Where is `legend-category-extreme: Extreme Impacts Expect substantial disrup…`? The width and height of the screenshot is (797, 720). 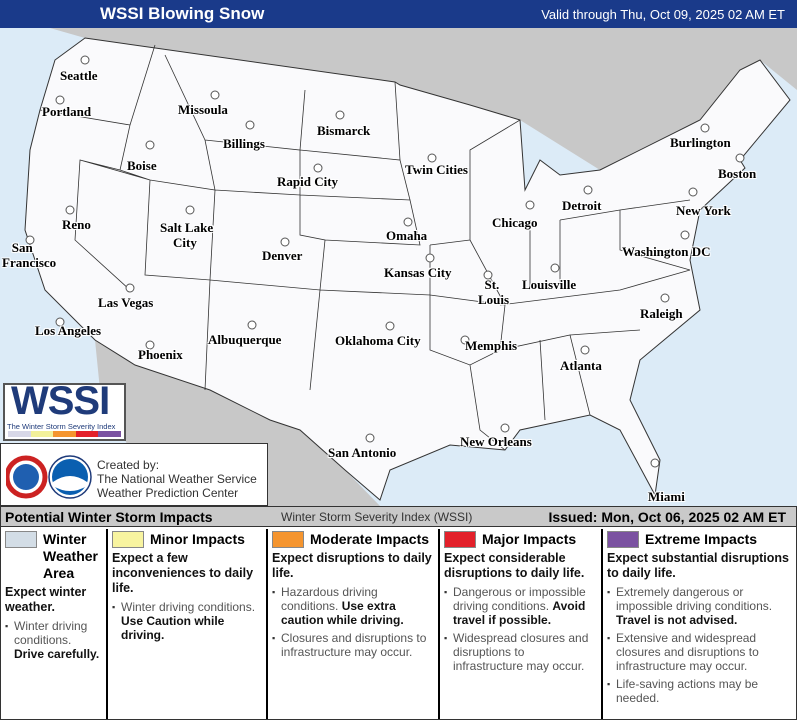 legend-category-extreme: Extreme Impacts Expect substantial disrup… is located at coordinates (699, 624).